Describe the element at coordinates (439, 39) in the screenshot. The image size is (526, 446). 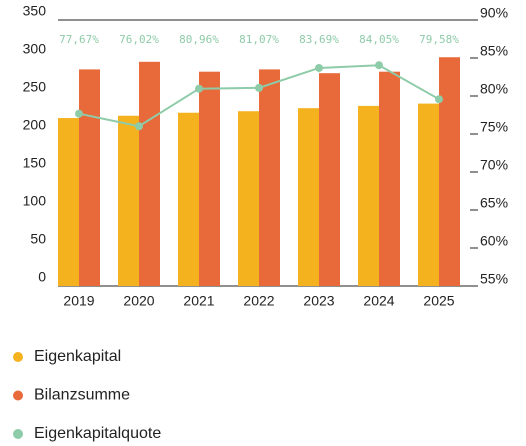
I see `data-label: 79,58%` at that location.